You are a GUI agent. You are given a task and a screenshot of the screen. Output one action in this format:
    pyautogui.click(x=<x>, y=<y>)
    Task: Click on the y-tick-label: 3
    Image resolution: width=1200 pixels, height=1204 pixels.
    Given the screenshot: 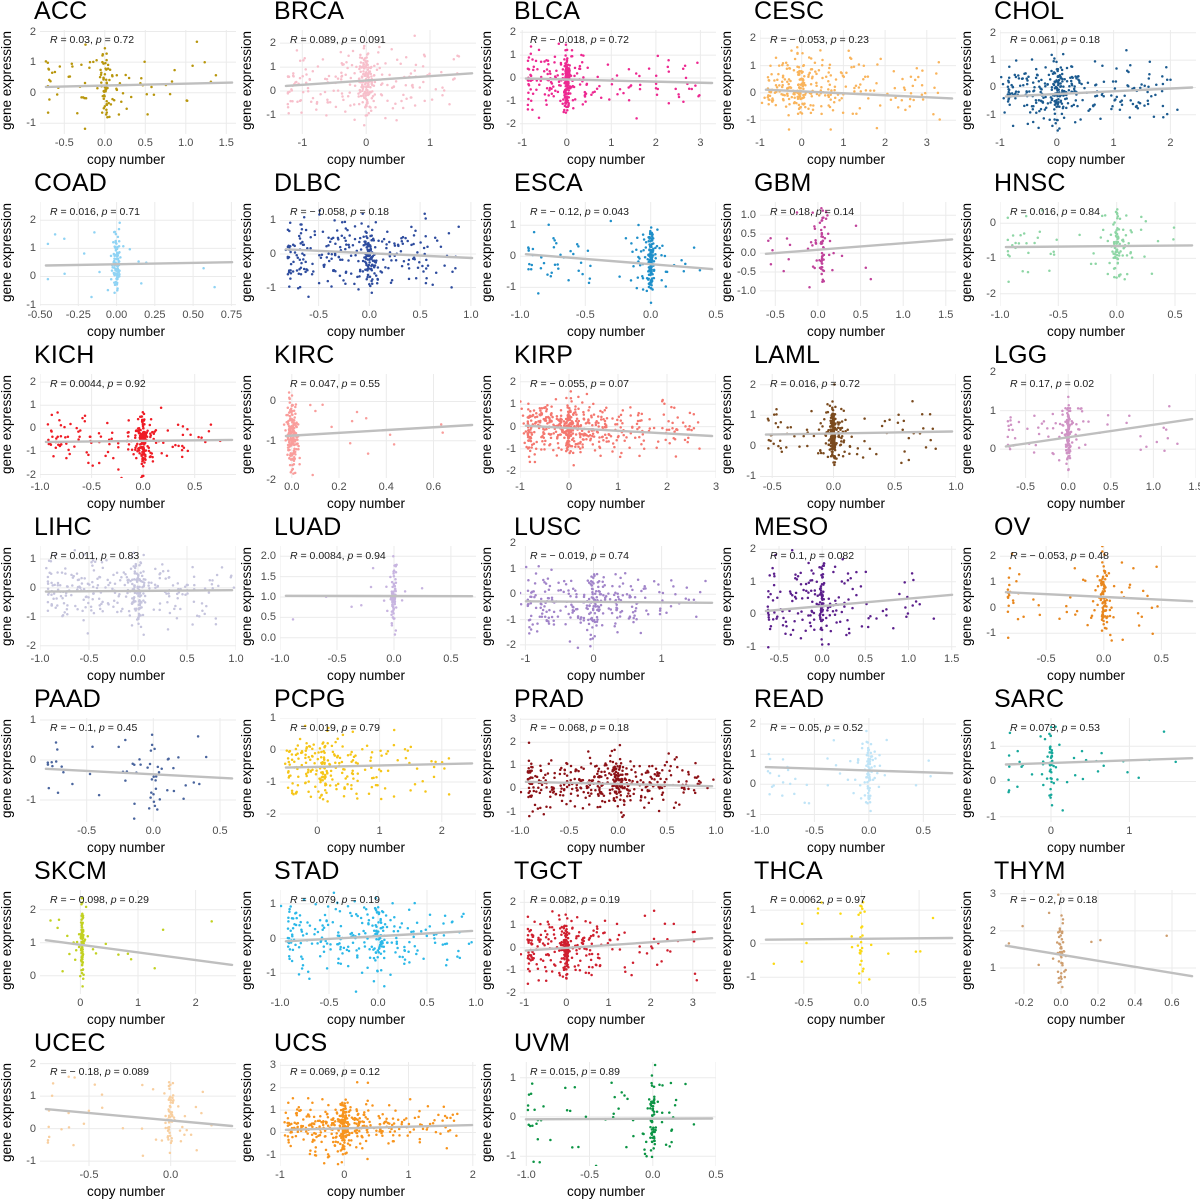 What is the action you would take?
    pyautogui.click(x=513, y=719)
    